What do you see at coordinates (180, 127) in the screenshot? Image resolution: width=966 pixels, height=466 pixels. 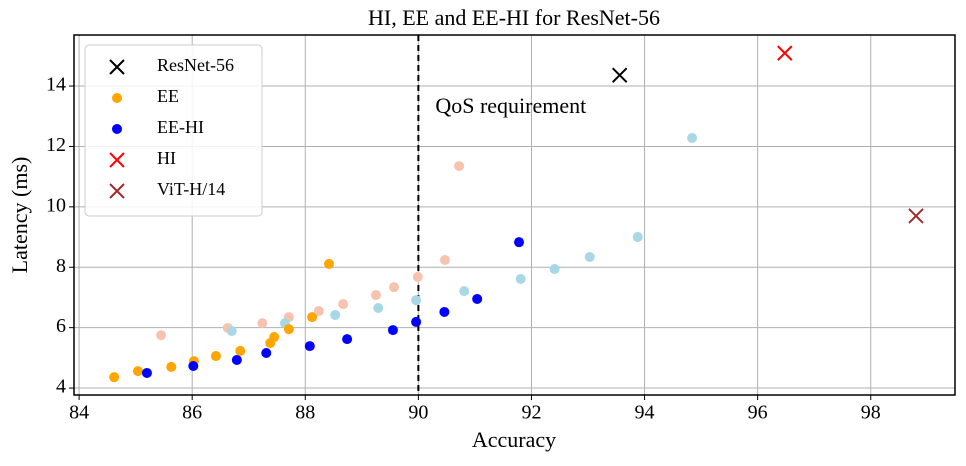 I see `legend-label: EE-HI` at bounding box center [180, 127].